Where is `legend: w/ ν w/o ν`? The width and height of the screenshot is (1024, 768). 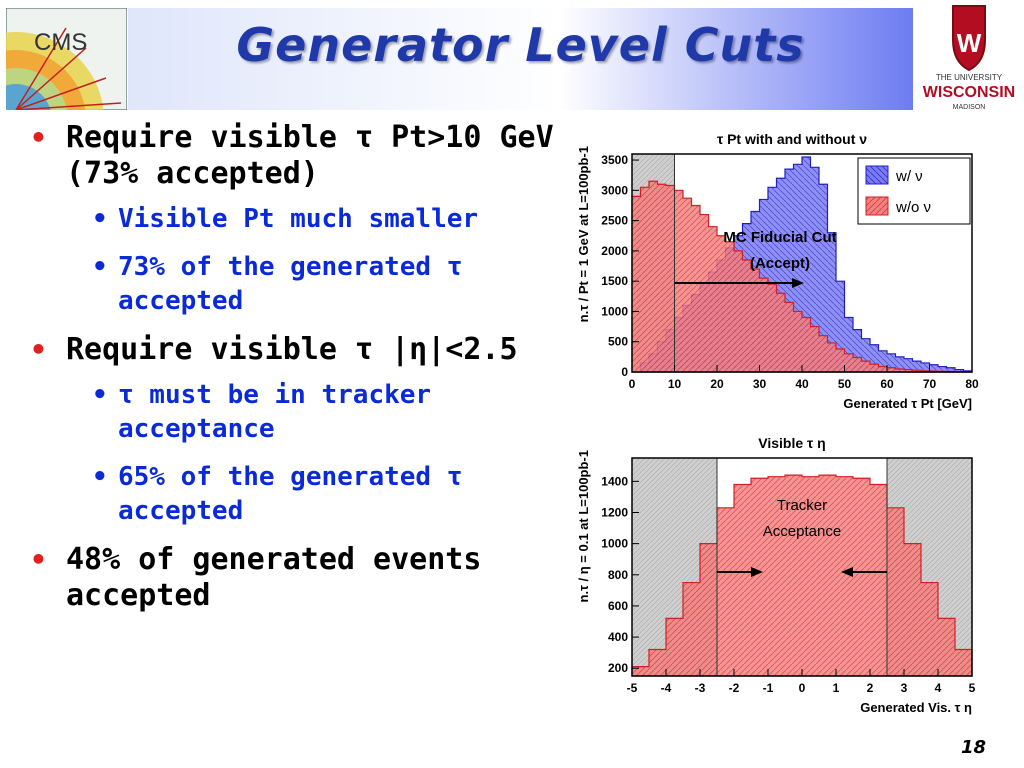
legend: w/ ν w/o ν is located at coordinates (914, 191).